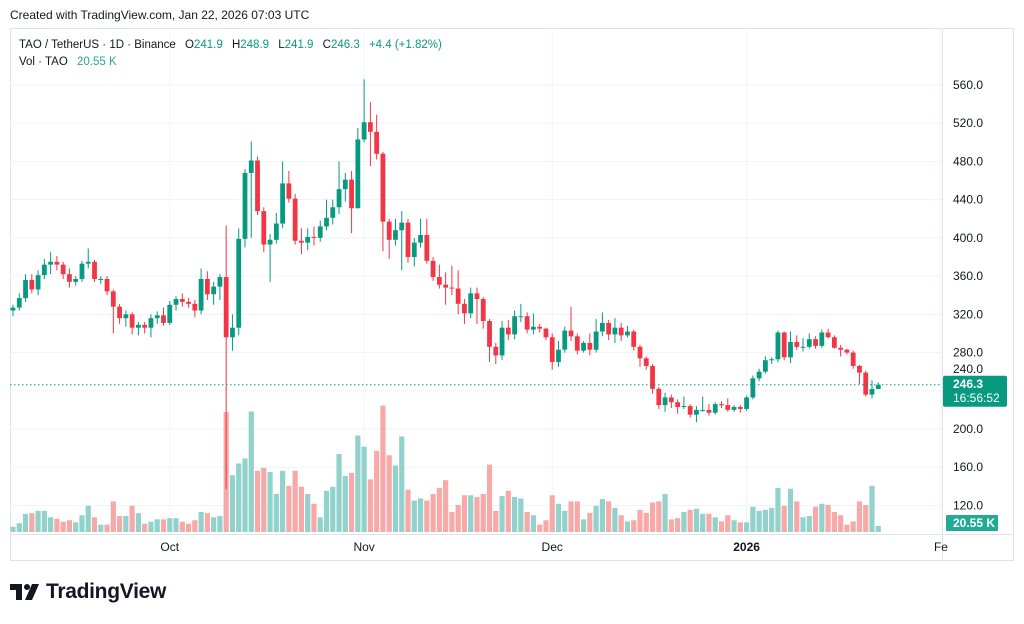 The height and width of the screenshot is (624, 1024). Describe the element at coordinates (43, 62) in the screenshot. I see `volume-label: Vol · TAO` at that location.